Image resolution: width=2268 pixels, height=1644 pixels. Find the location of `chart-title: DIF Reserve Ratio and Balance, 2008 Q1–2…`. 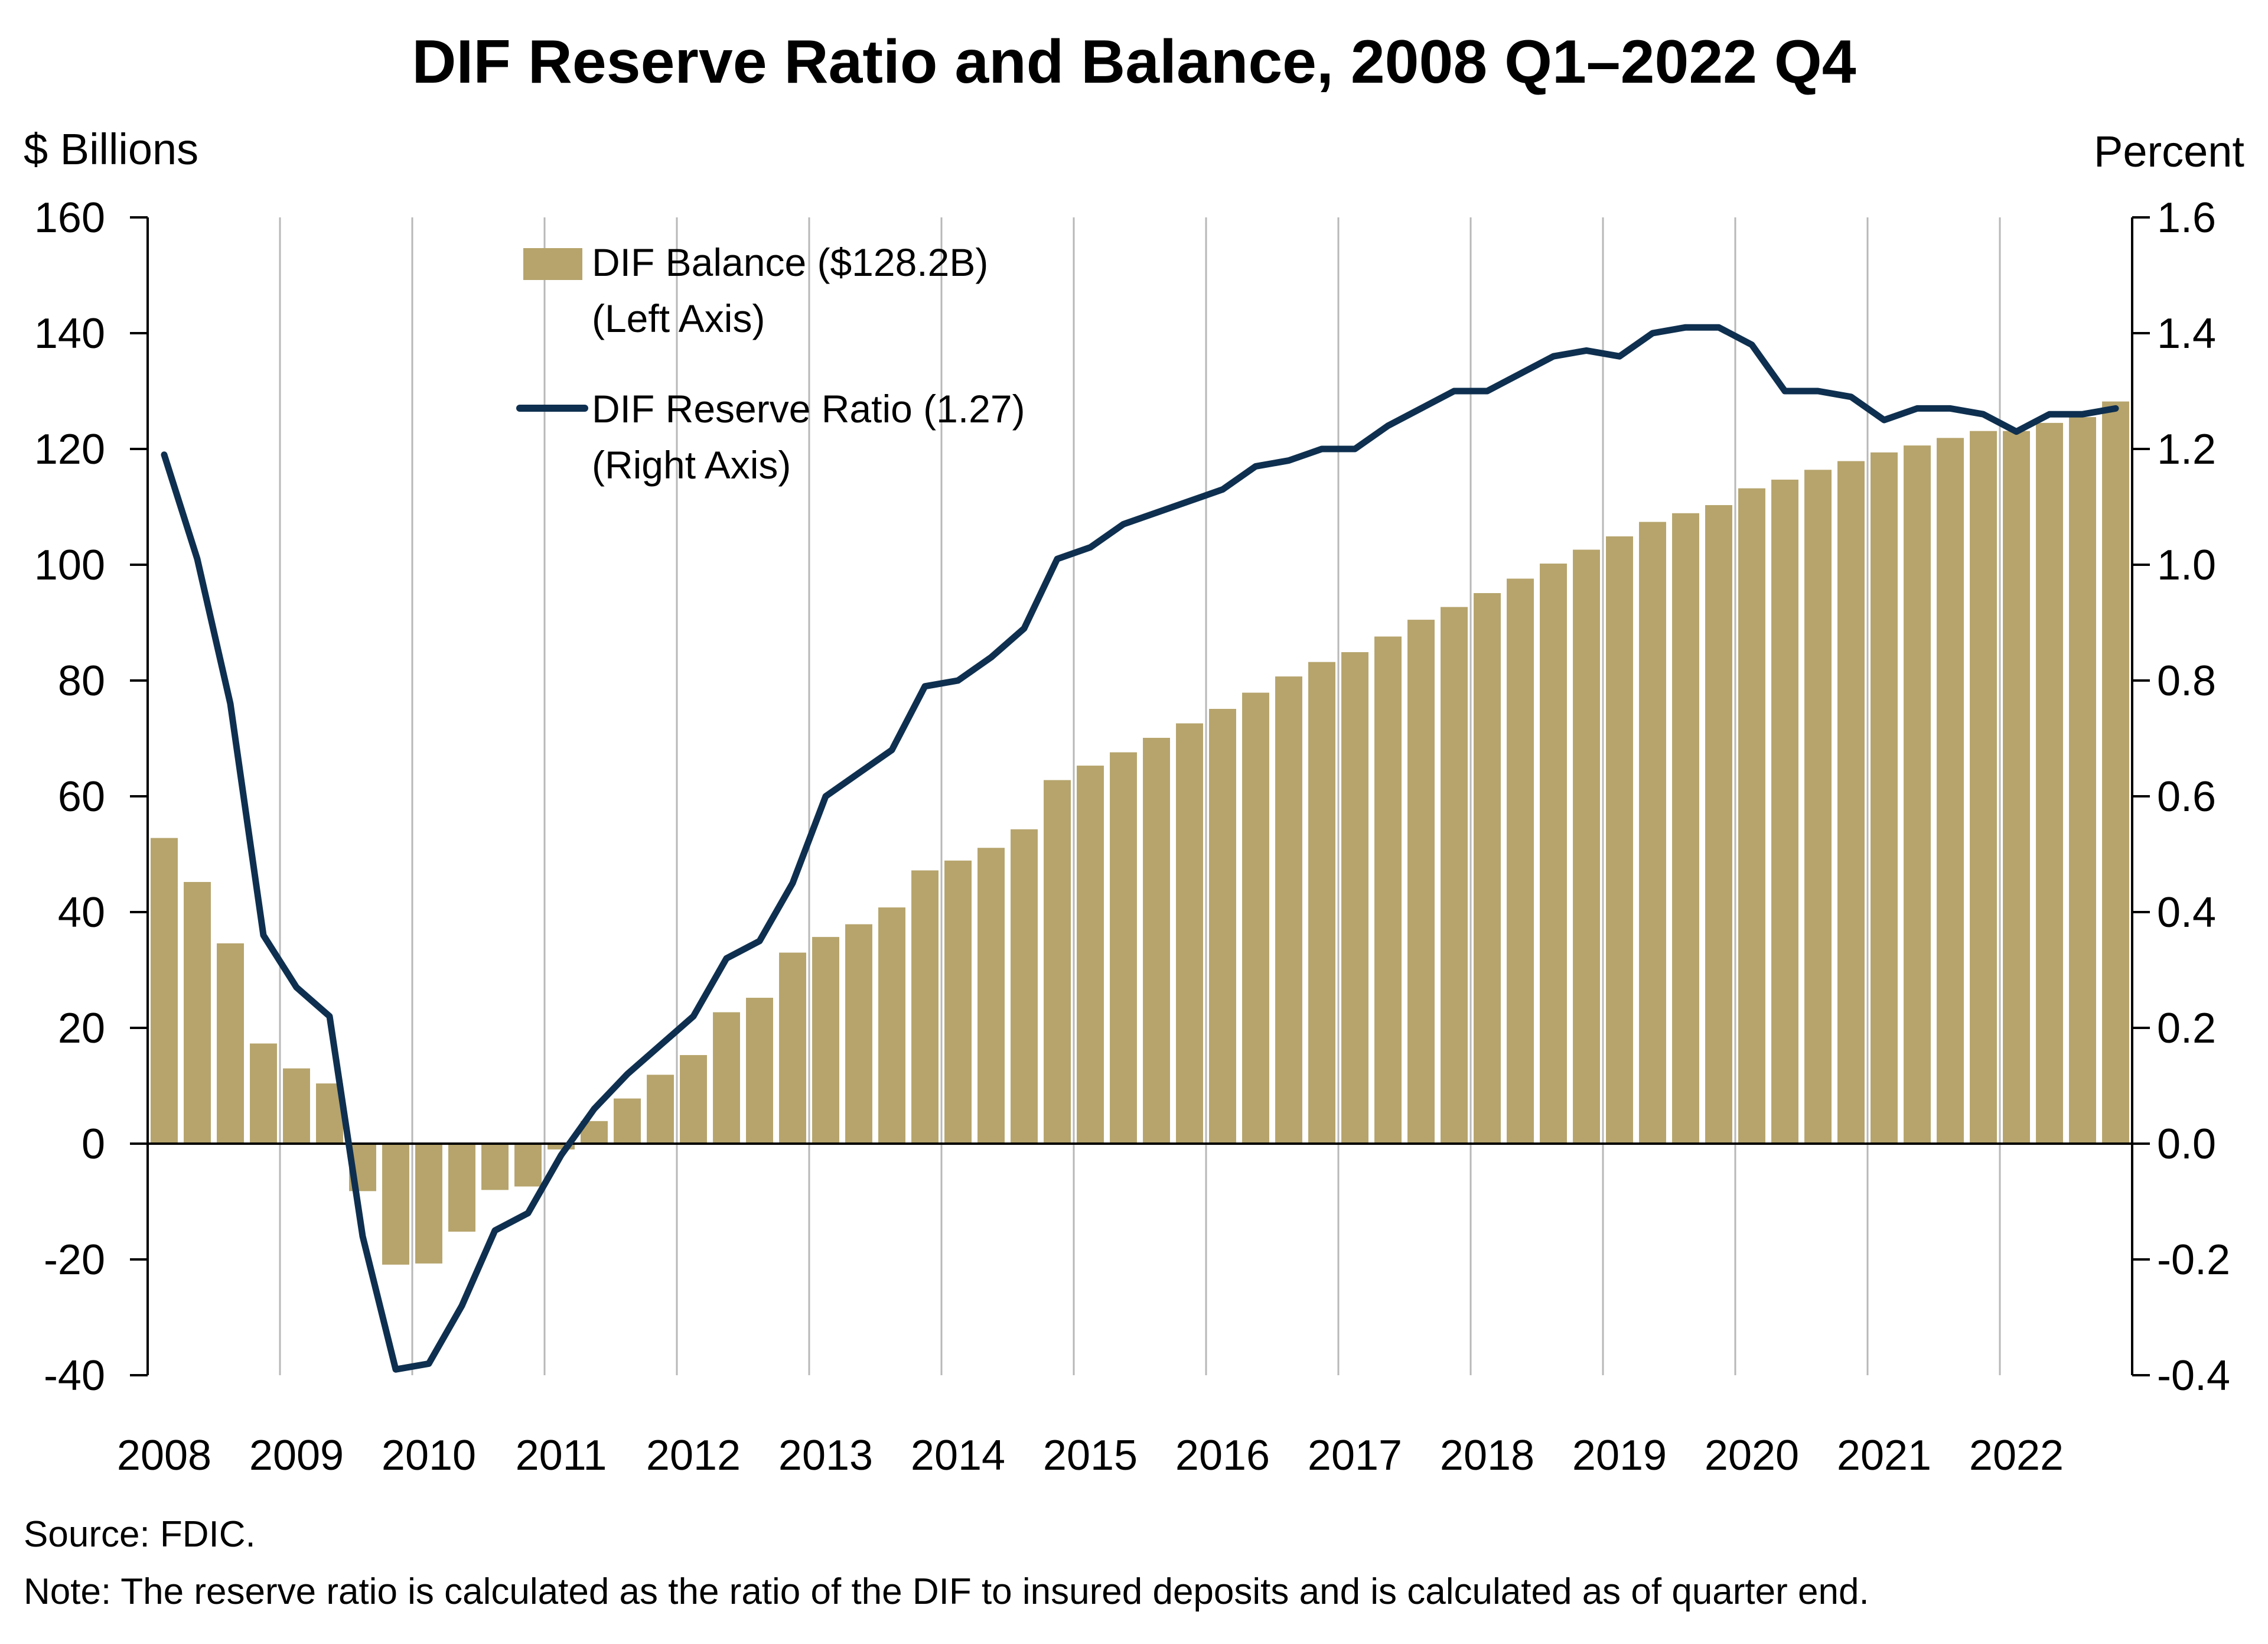

chart-title: DIF Reserve Ratio and Balance, 2008 Q1–2… is located at coordinates (1134, 62).